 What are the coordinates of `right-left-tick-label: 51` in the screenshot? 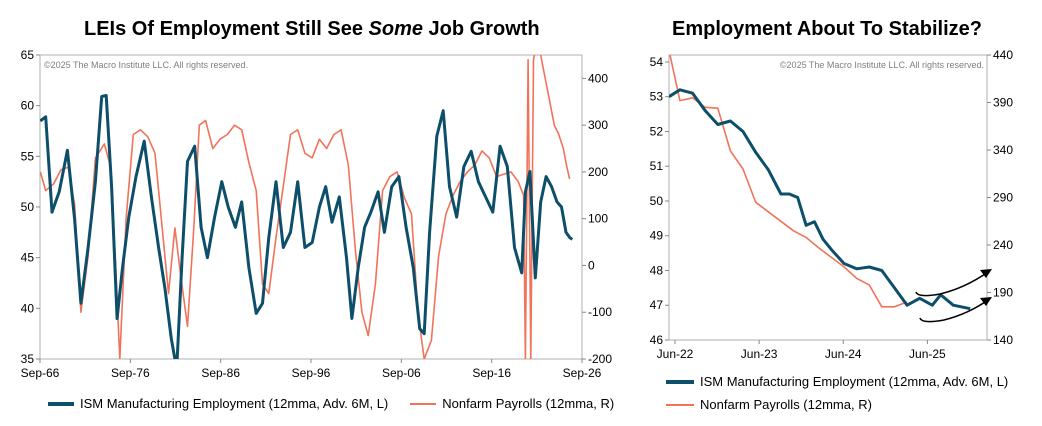 It's located at (657, 166).